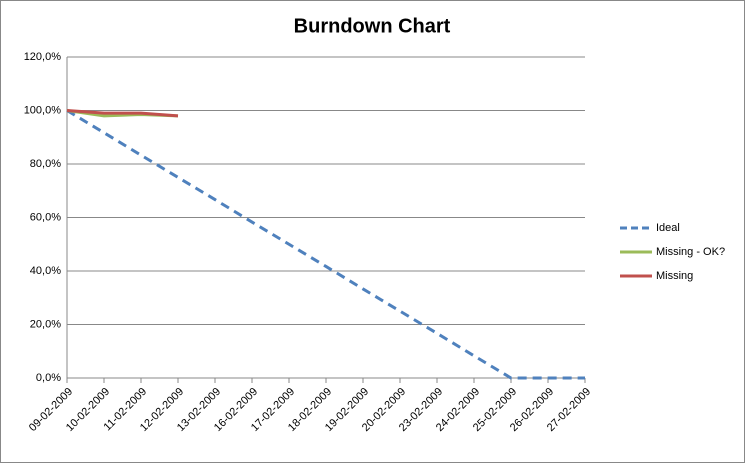 The width and height of the screenshot is (745, 463). What do you see at coordinates (674, 276) in the screenshot?
I see `legend-label: Missing` at bounding box center [674, 276].